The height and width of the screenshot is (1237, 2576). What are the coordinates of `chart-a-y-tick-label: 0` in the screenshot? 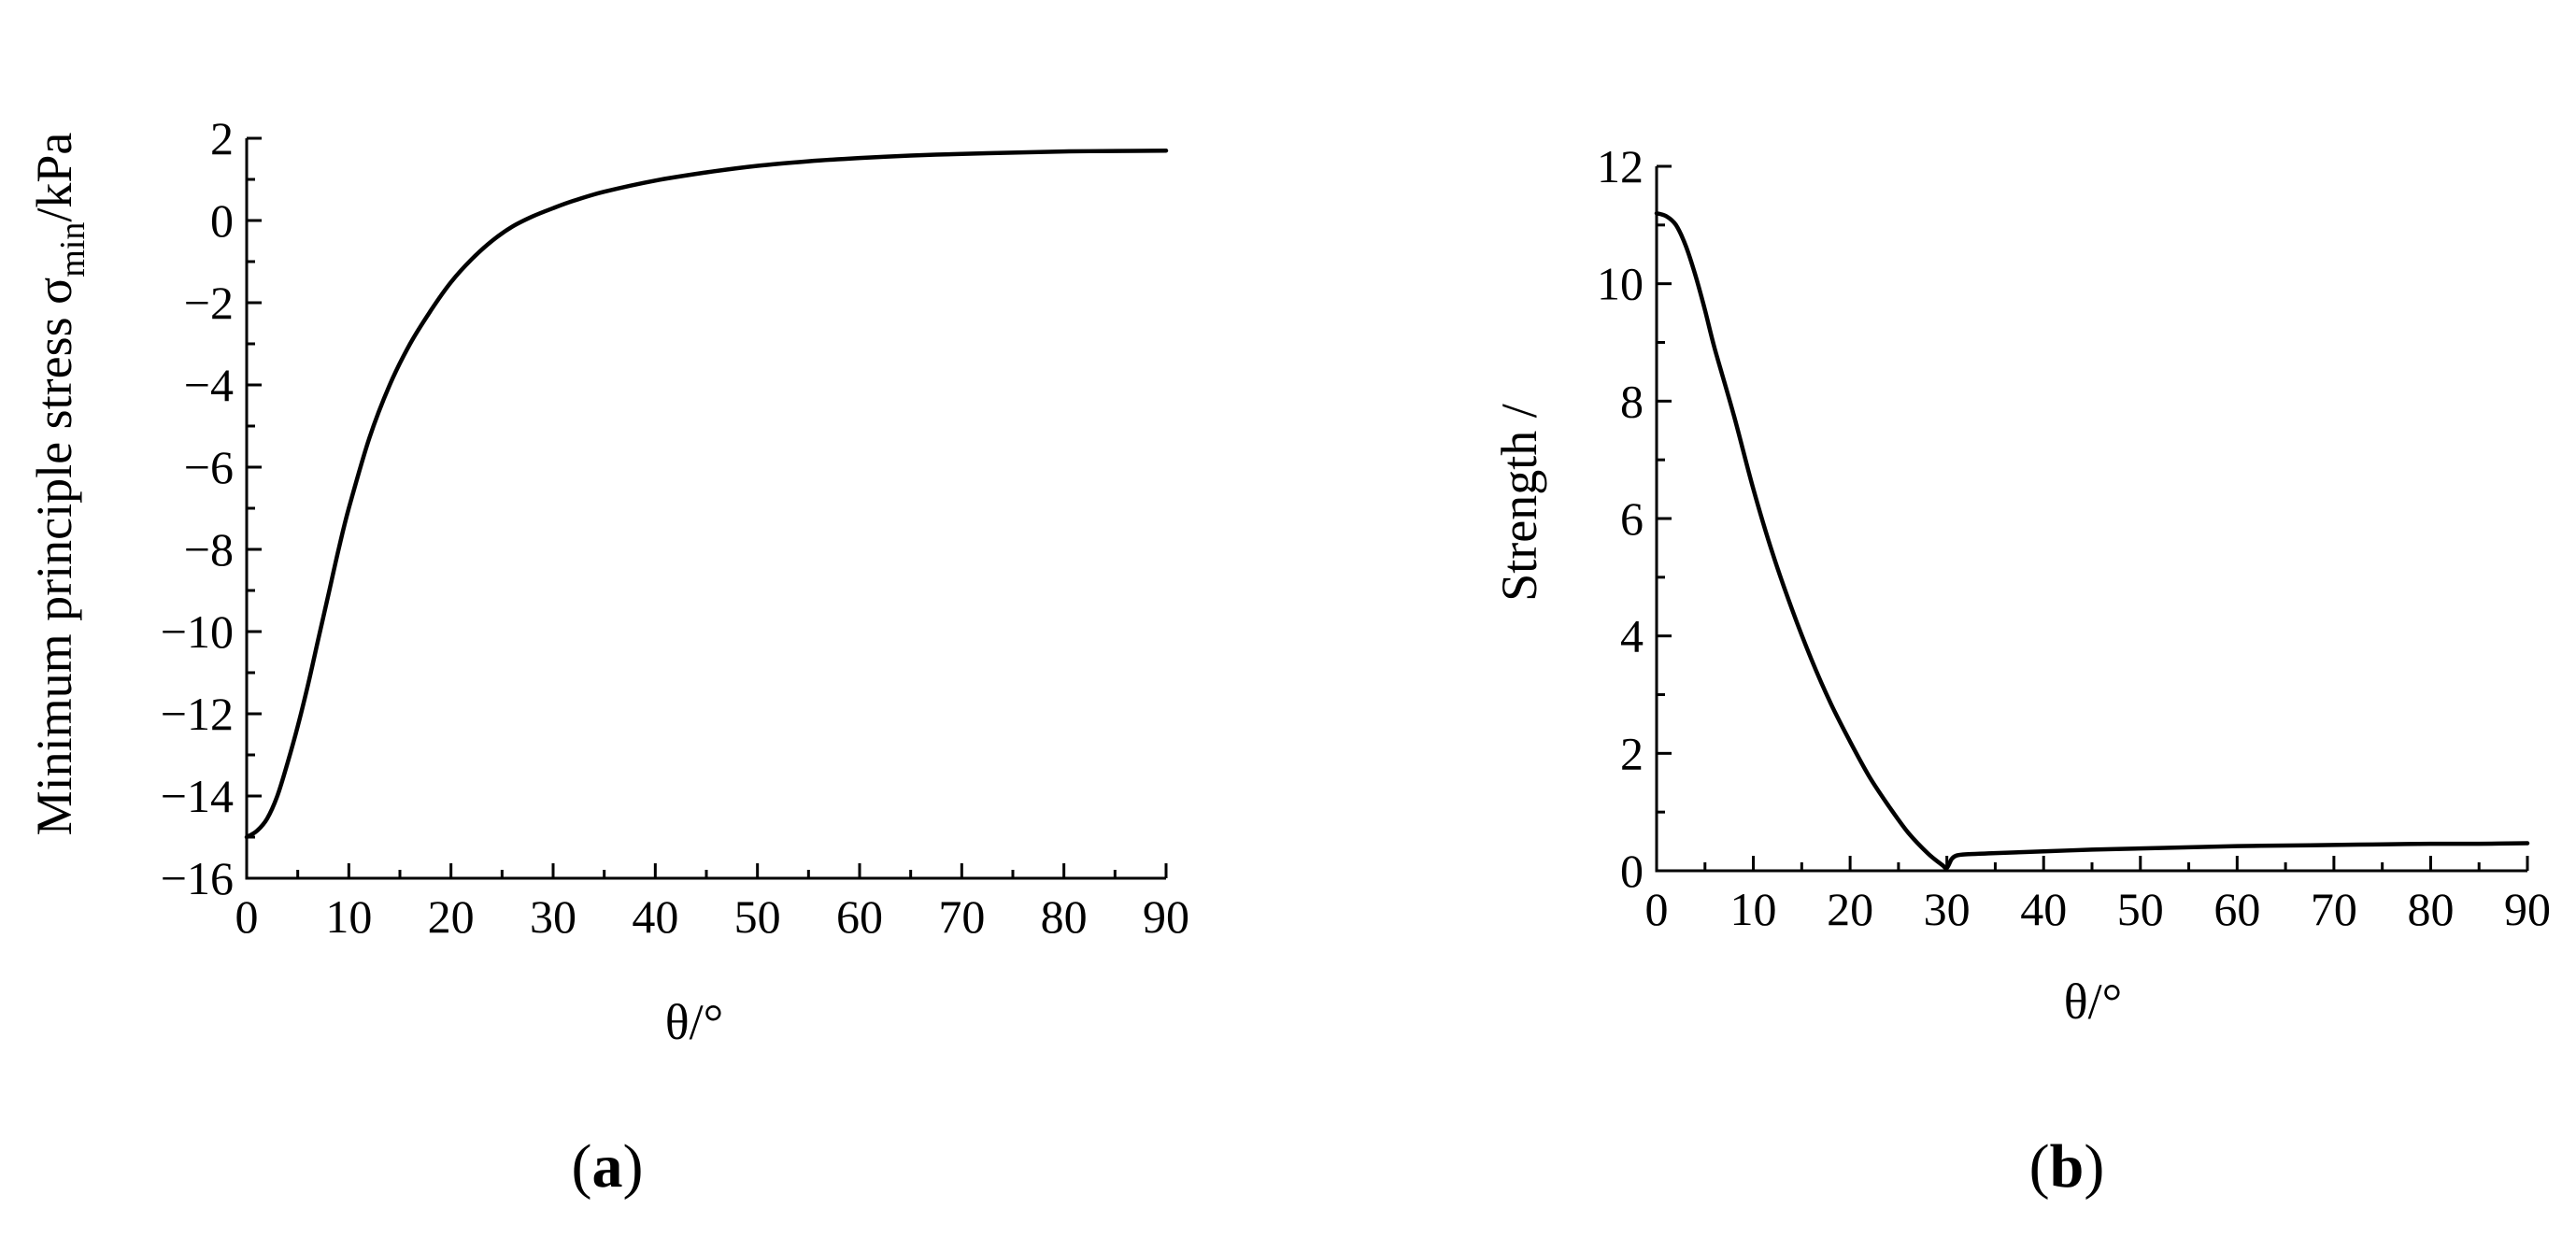 It's located at (222, 220).